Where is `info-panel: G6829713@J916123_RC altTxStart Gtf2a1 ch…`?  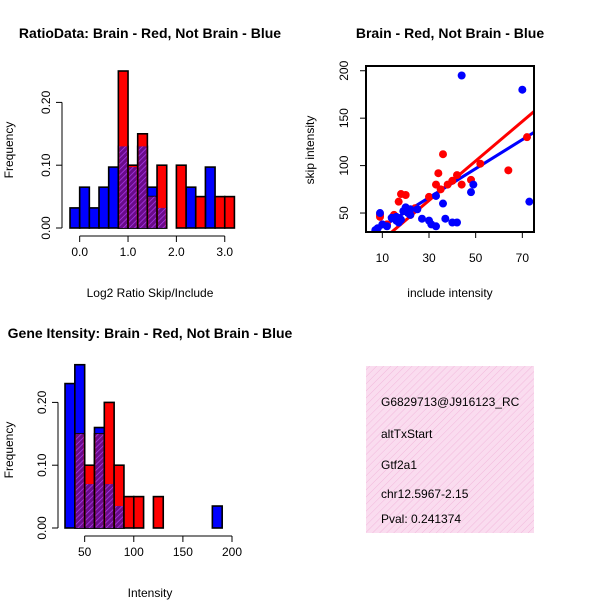
info-panel: G6829713@J916123_RC altTxStart Gtf2a1 ch… is located at coordinates (450, 449).